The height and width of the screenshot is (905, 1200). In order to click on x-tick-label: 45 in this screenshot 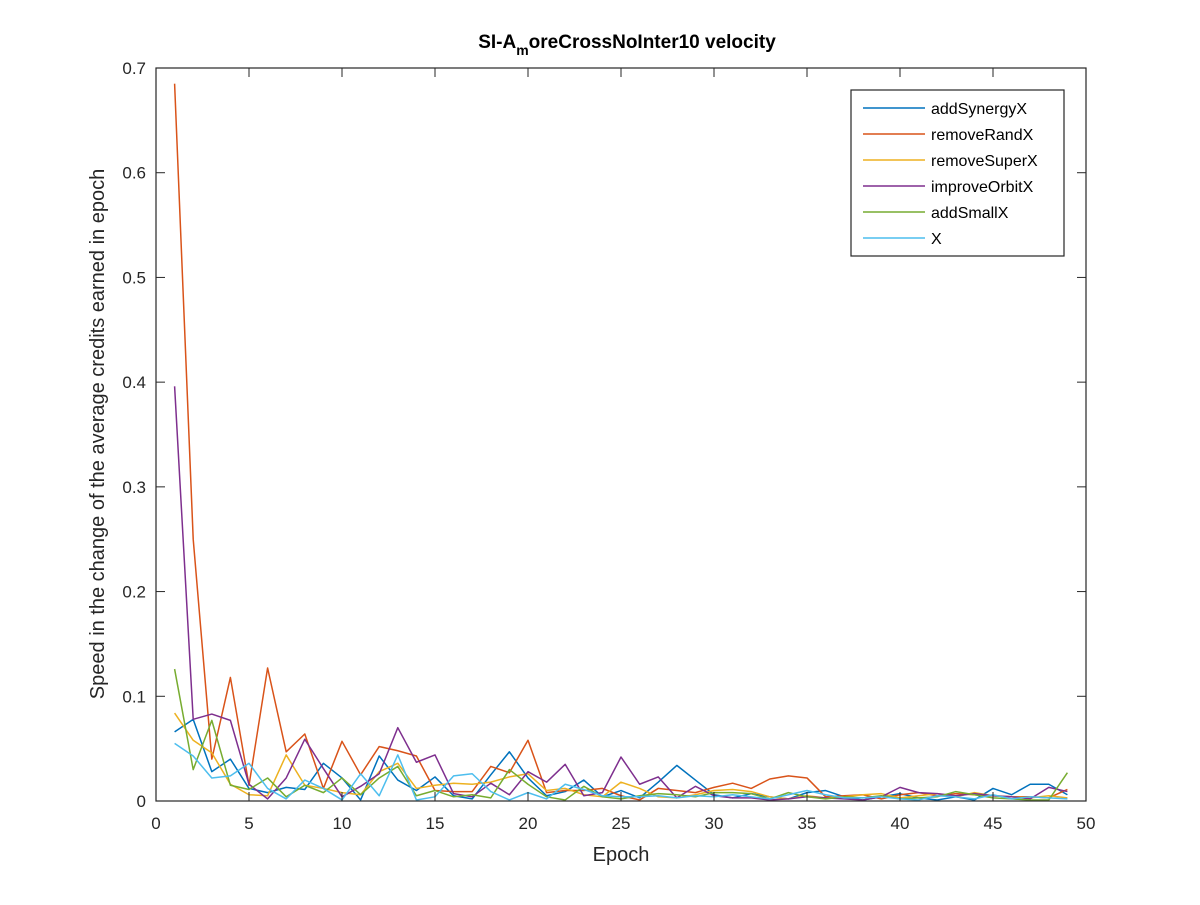, I will do `click(993, 823)`.